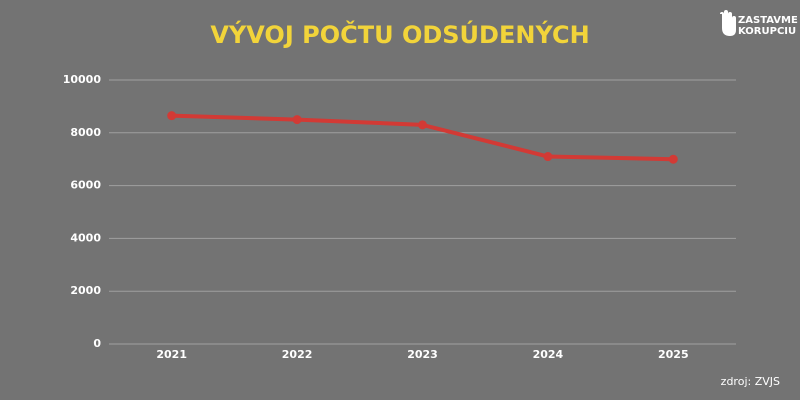 The width and height of the screenshot is (800, 400). I want to click on y-tick-label: 8000, so click(85, 132).